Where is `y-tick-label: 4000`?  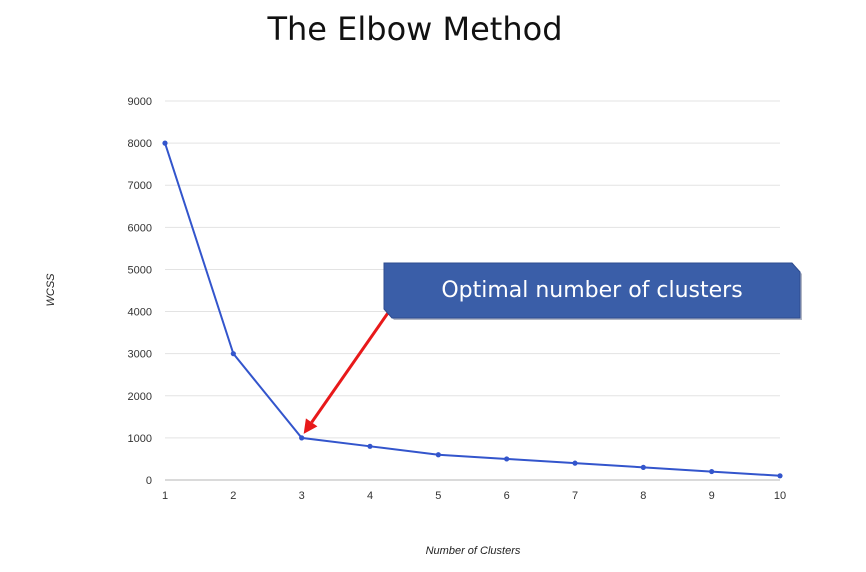 y-tick-label: 4000 is located at coordinates (140, 313).